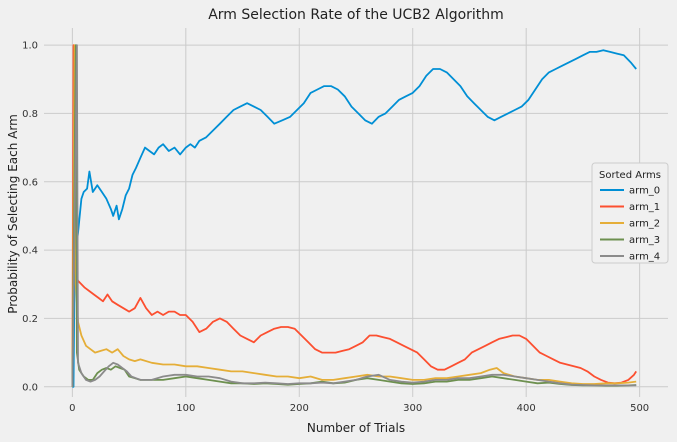 The width and height of the screenshot is (677, 442). I want to click on legend-box, so click(630, 213).